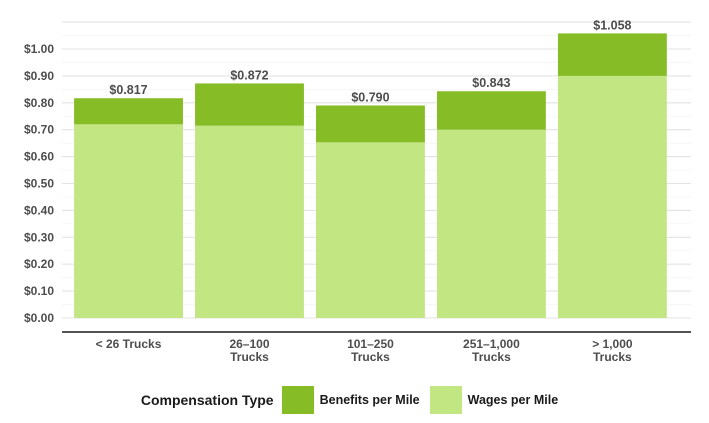 The height and width of the screenshot is (423, 709). I want to click on y-tick-label: $0.80, so click(39, 103).